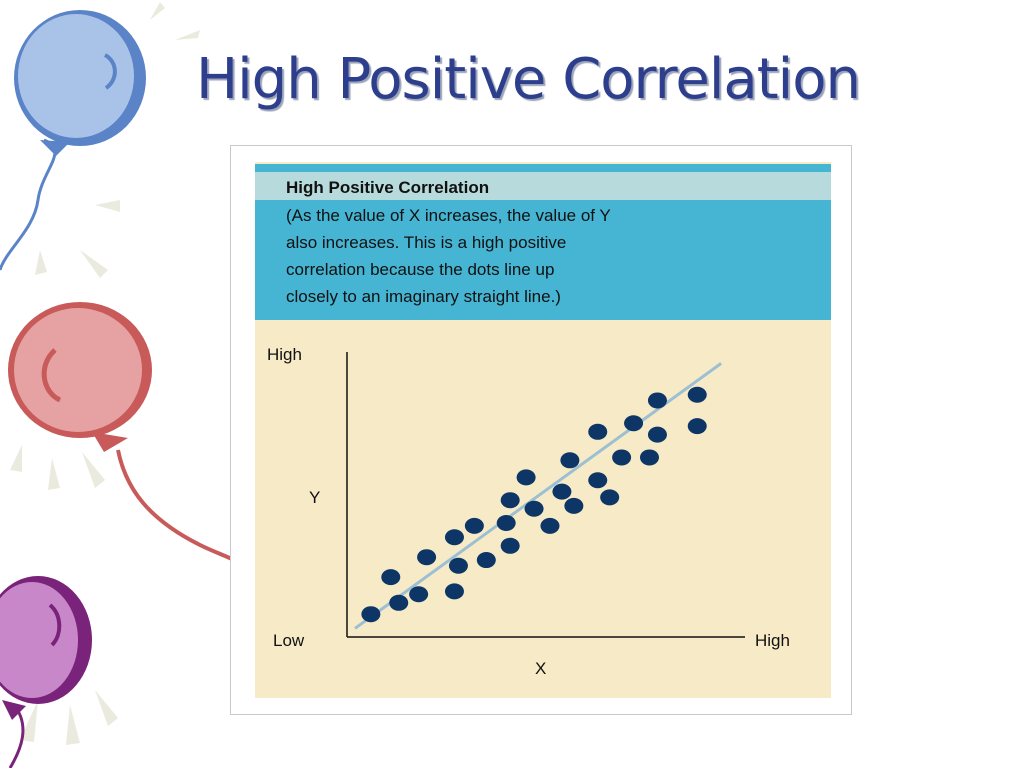 This screenshot has width=1024, height=768. Describe the element at coordinates (73, 140) in the screenshot. I see `blue-balloon` at that location.